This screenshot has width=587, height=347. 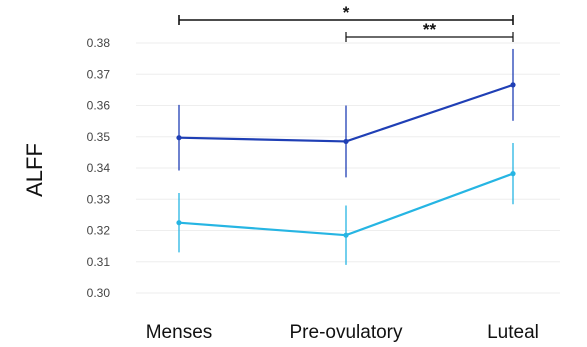 I want to click on x-category-labels: Menses Pre-ovulatory Luteal, so click(x=342, y=332).